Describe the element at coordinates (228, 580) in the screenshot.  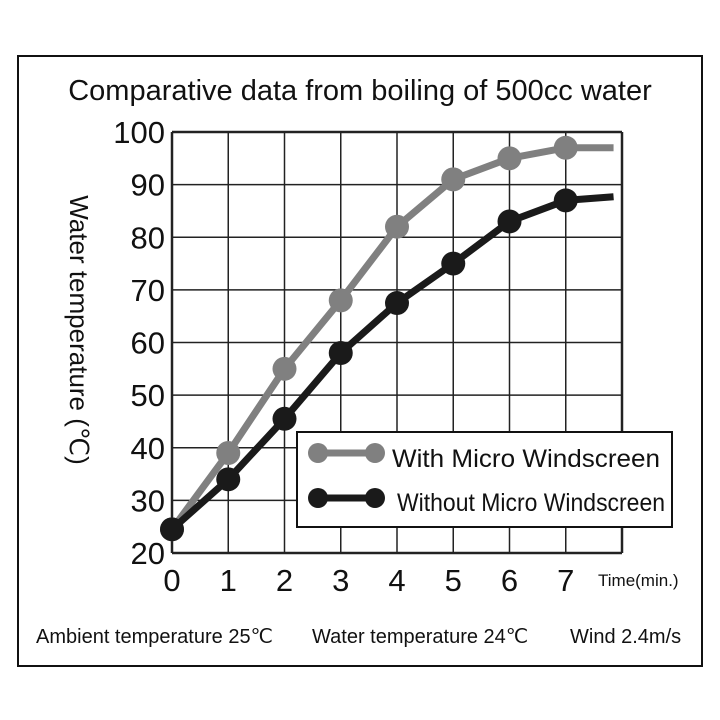
I see `x-tick-label: 1` at that location.